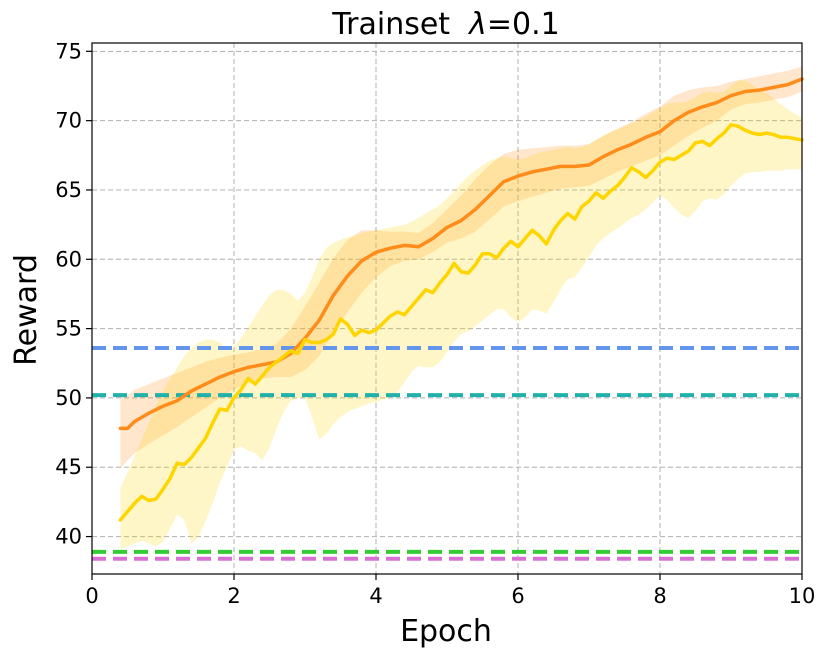 The height and width of the screenshot is (659, 830). I want to click on y-tick-label-5: 65, so click(68, 190).